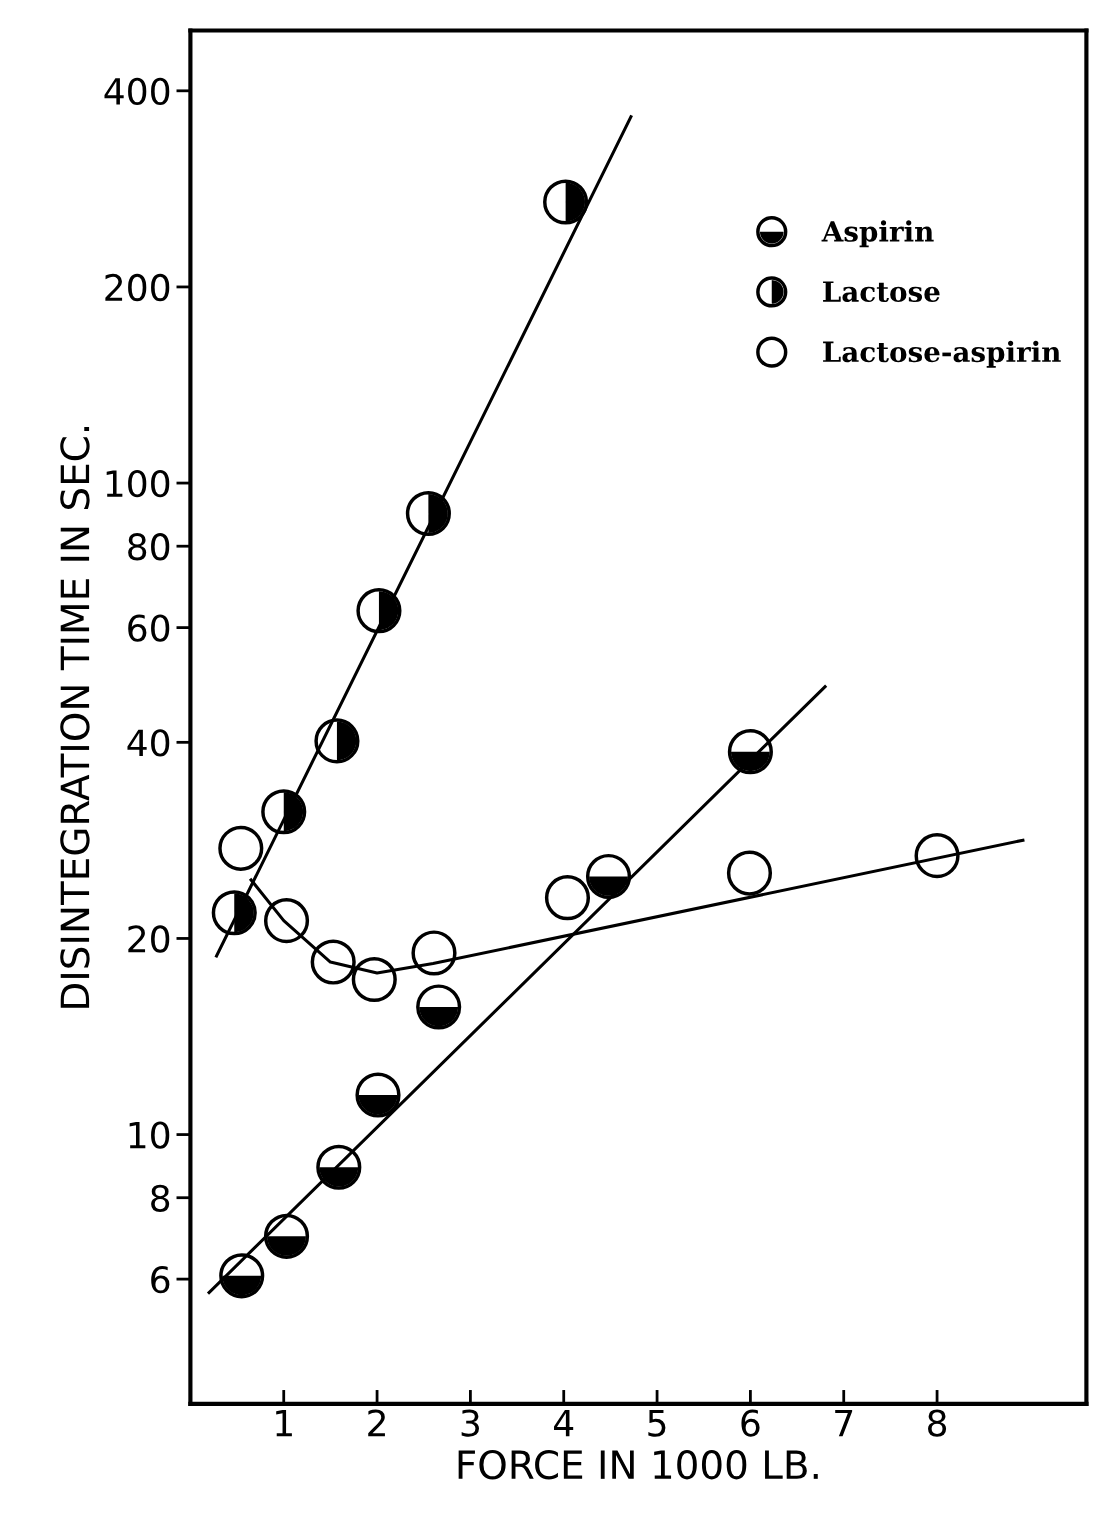  What do you see at coordinates (564, 1423) in the screenshot?
I see `x-tick-label: 4` at bounding box center [564, 1423].